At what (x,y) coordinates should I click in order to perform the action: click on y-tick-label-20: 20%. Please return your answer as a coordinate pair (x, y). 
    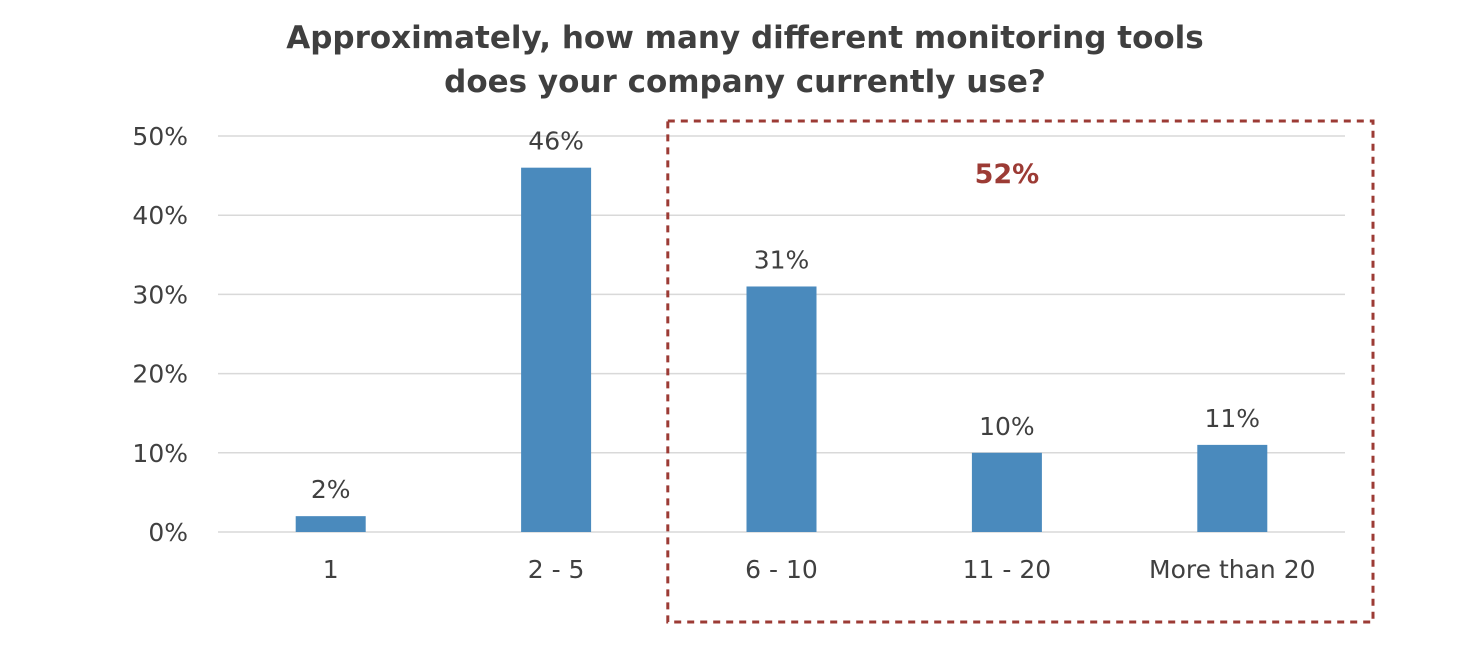
    Looking at the image, I should click on (160, 374).